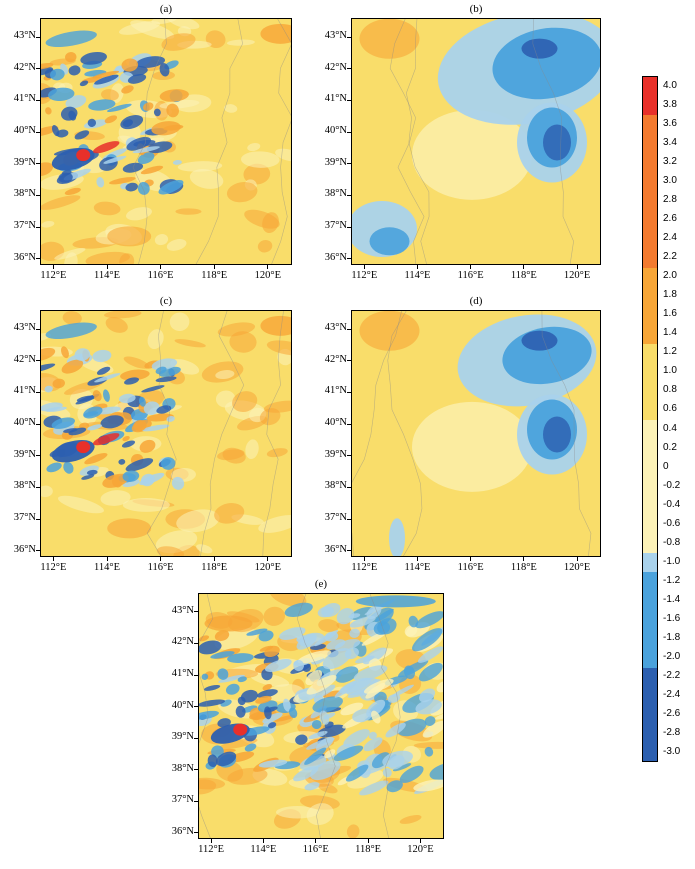 This screenshot has height=869, width=695. I want to click on lon-tick-label: 118°E, so click(214, 275).